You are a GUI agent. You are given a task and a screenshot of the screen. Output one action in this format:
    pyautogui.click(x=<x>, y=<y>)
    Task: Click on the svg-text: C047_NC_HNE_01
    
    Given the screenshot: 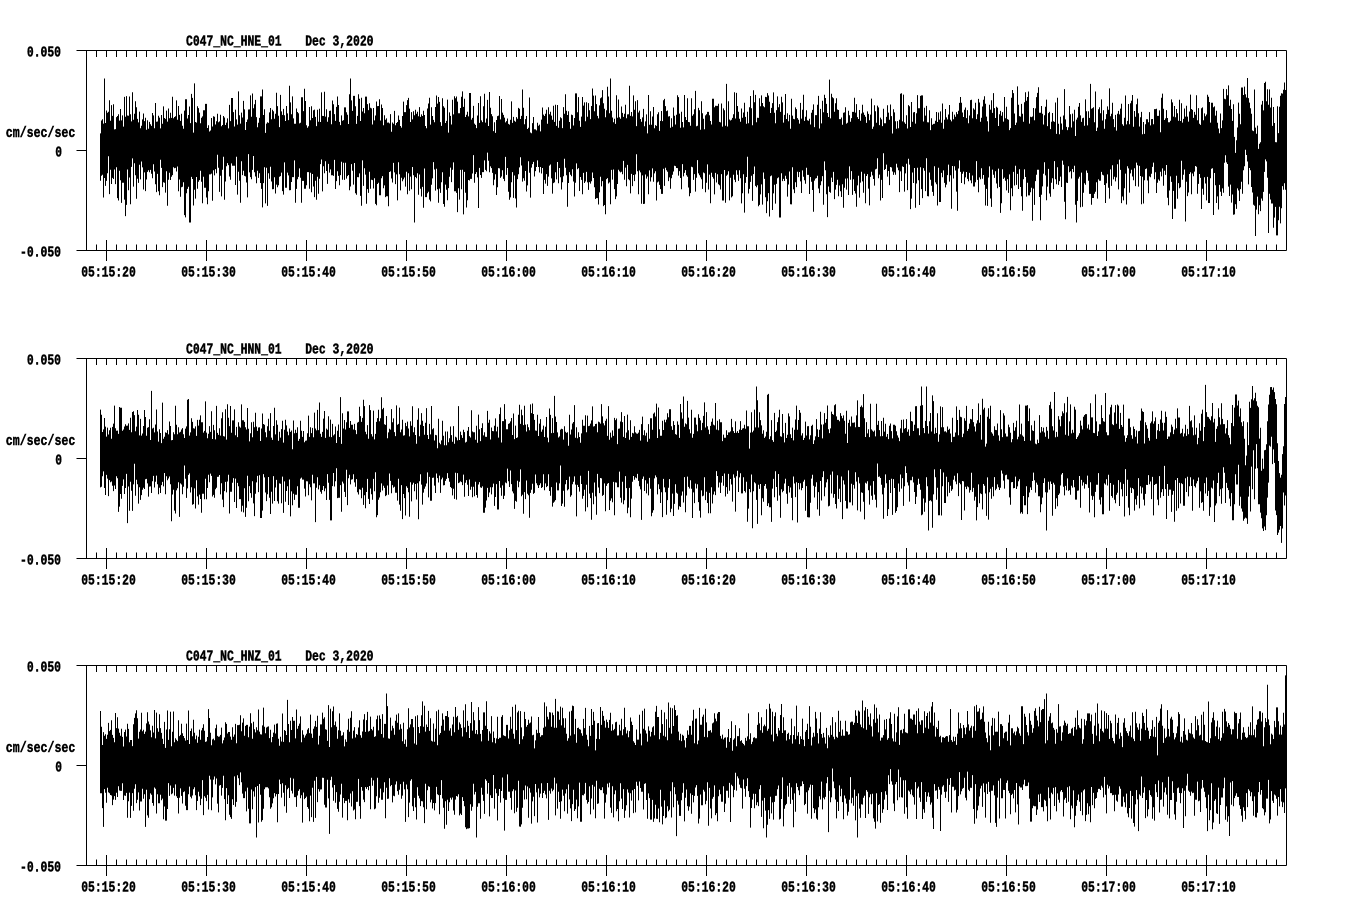 What is the action you would take?
    pyautogui.click(x=234, y=42)
    